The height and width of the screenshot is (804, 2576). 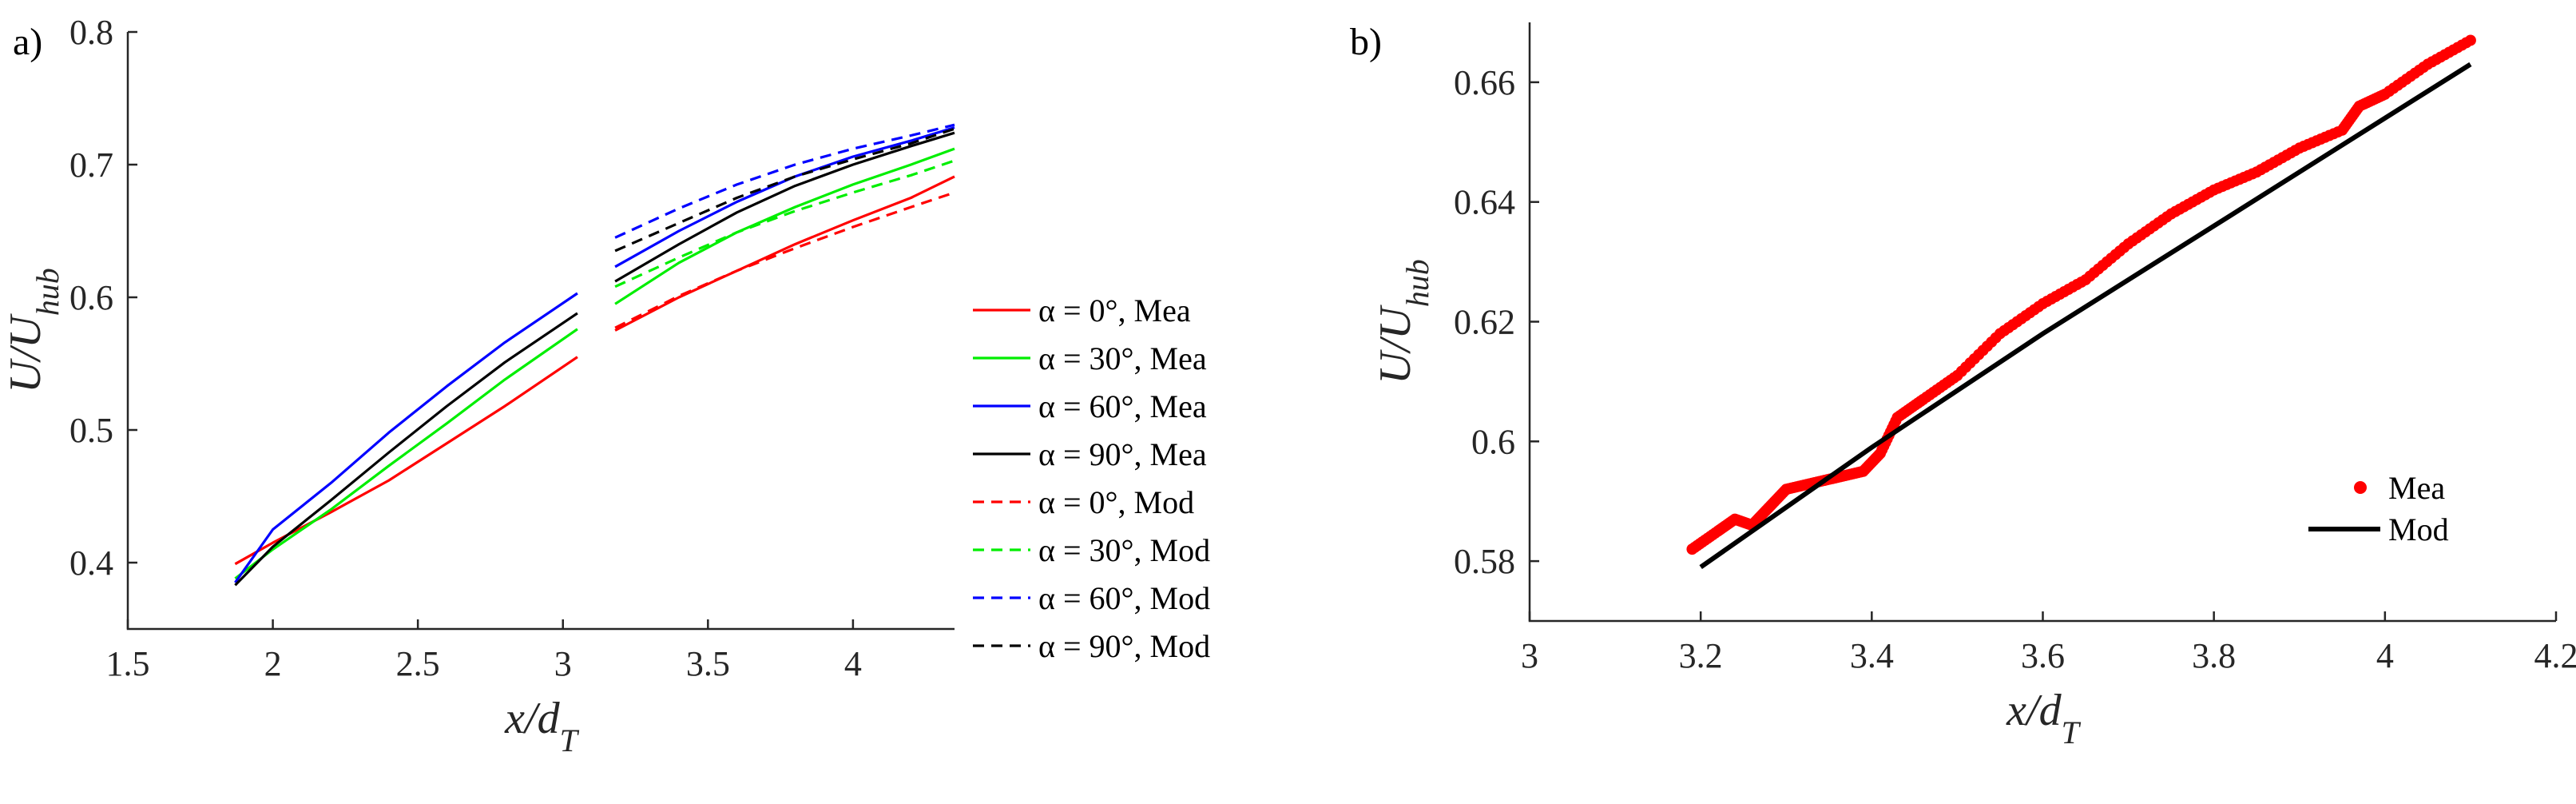 I want to click on y-tick-label: 0.66, so click(x=1484, y=82).